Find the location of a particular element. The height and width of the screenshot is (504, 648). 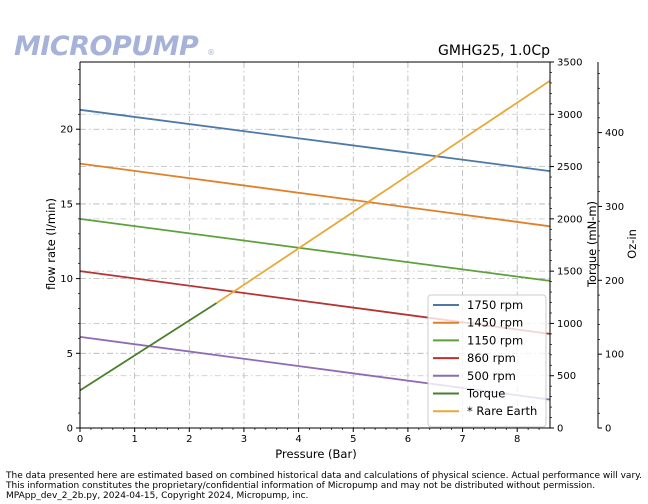

legend-label: Torque is located at coordinates (485, 394).